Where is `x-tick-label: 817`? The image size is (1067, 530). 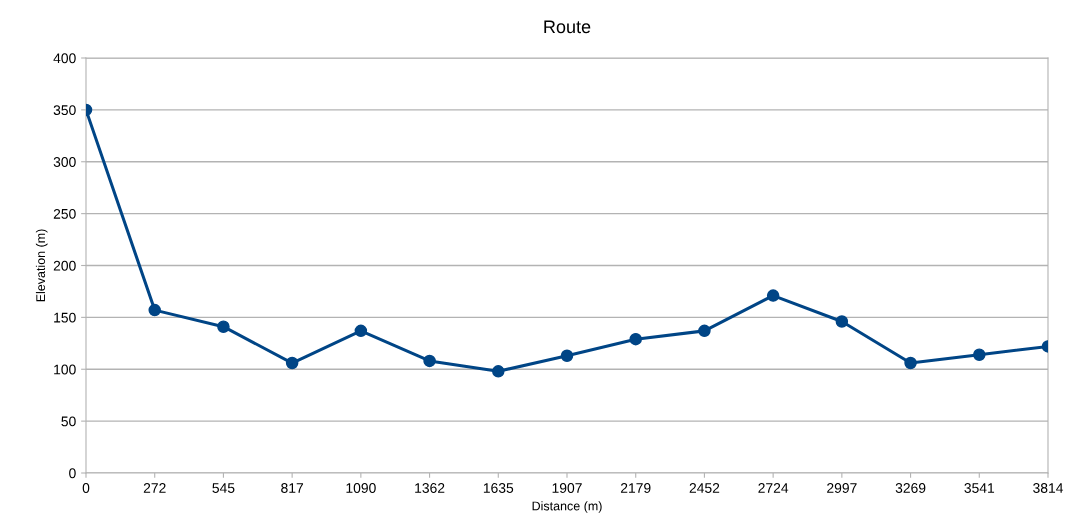 x-tick-label: 817 is located at coordinates (292, 488).